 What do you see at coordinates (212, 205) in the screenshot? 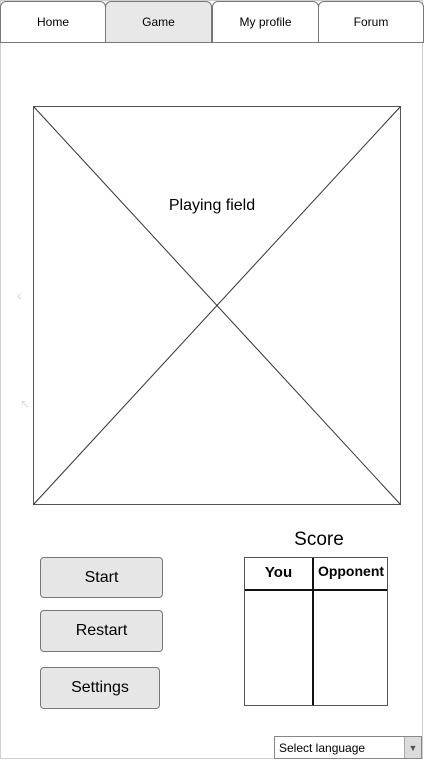
I see `playing-field-label: Playing field` at bounding box center [212, 205].